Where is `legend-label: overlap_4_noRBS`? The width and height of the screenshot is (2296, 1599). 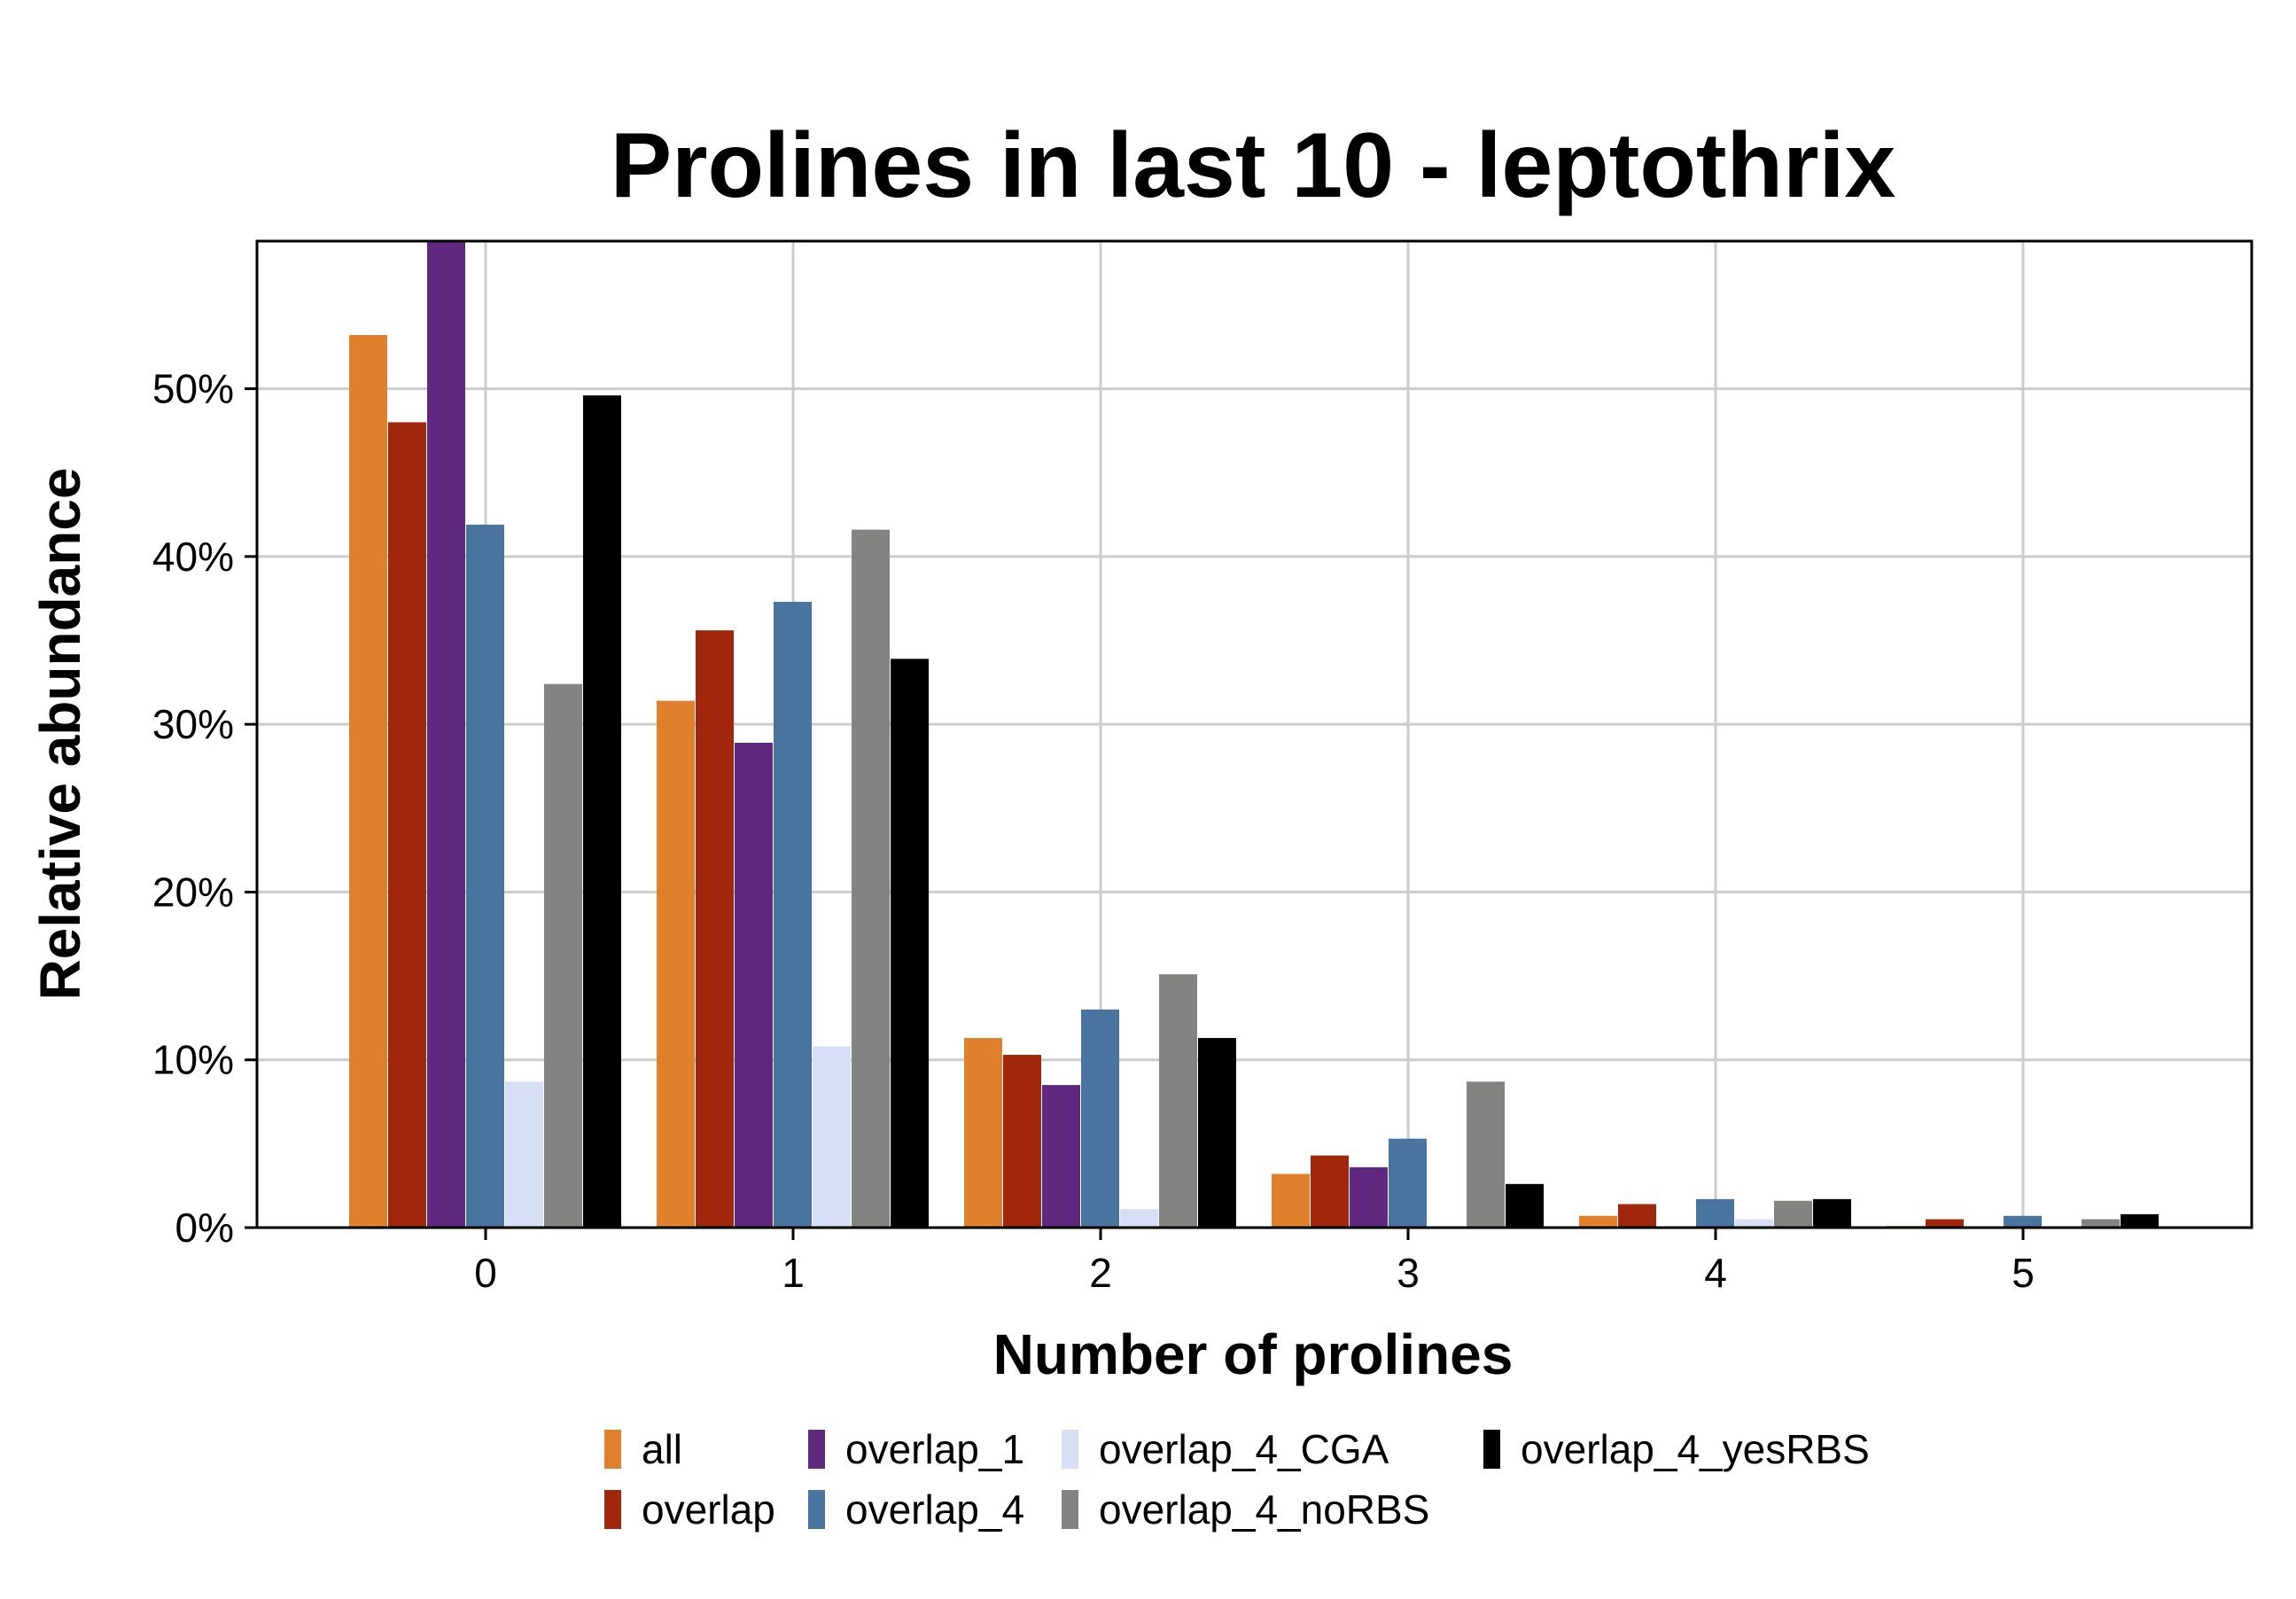 legend-label: overlap_4_noRBS is located at coordinates (1264, 1509).